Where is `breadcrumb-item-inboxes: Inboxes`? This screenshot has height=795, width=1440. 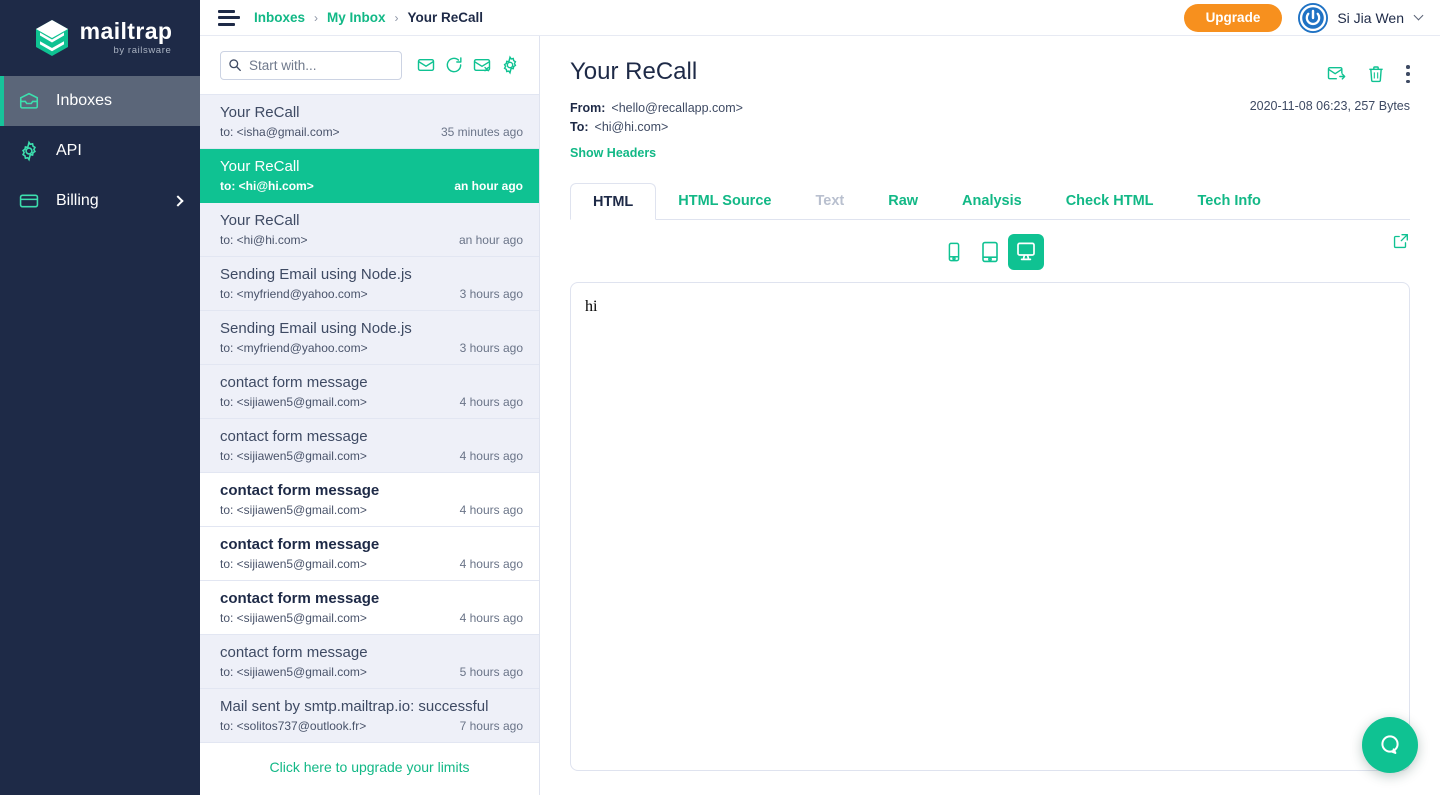 breadcrumb-item-inboxes: Inboxes is located at coordinates (280, 17).